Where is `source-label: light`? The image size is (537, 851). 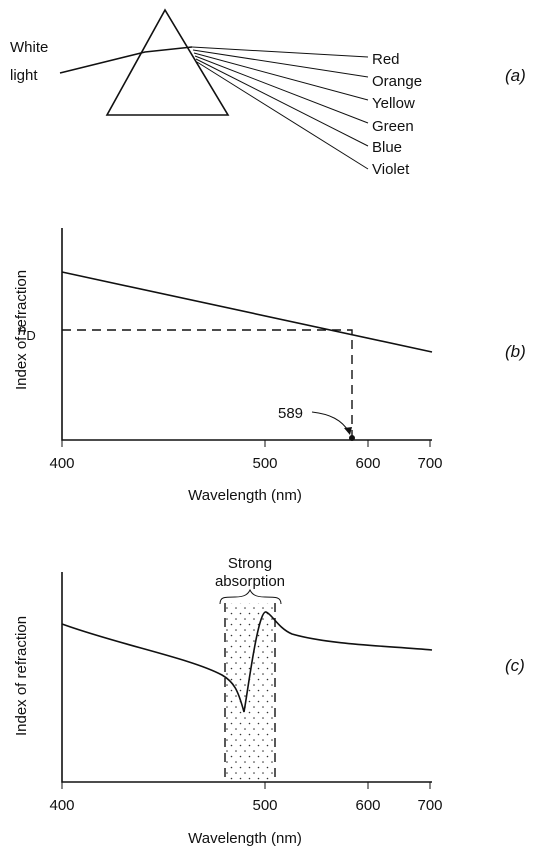 source-label: light is located at coordinates (24, 75).